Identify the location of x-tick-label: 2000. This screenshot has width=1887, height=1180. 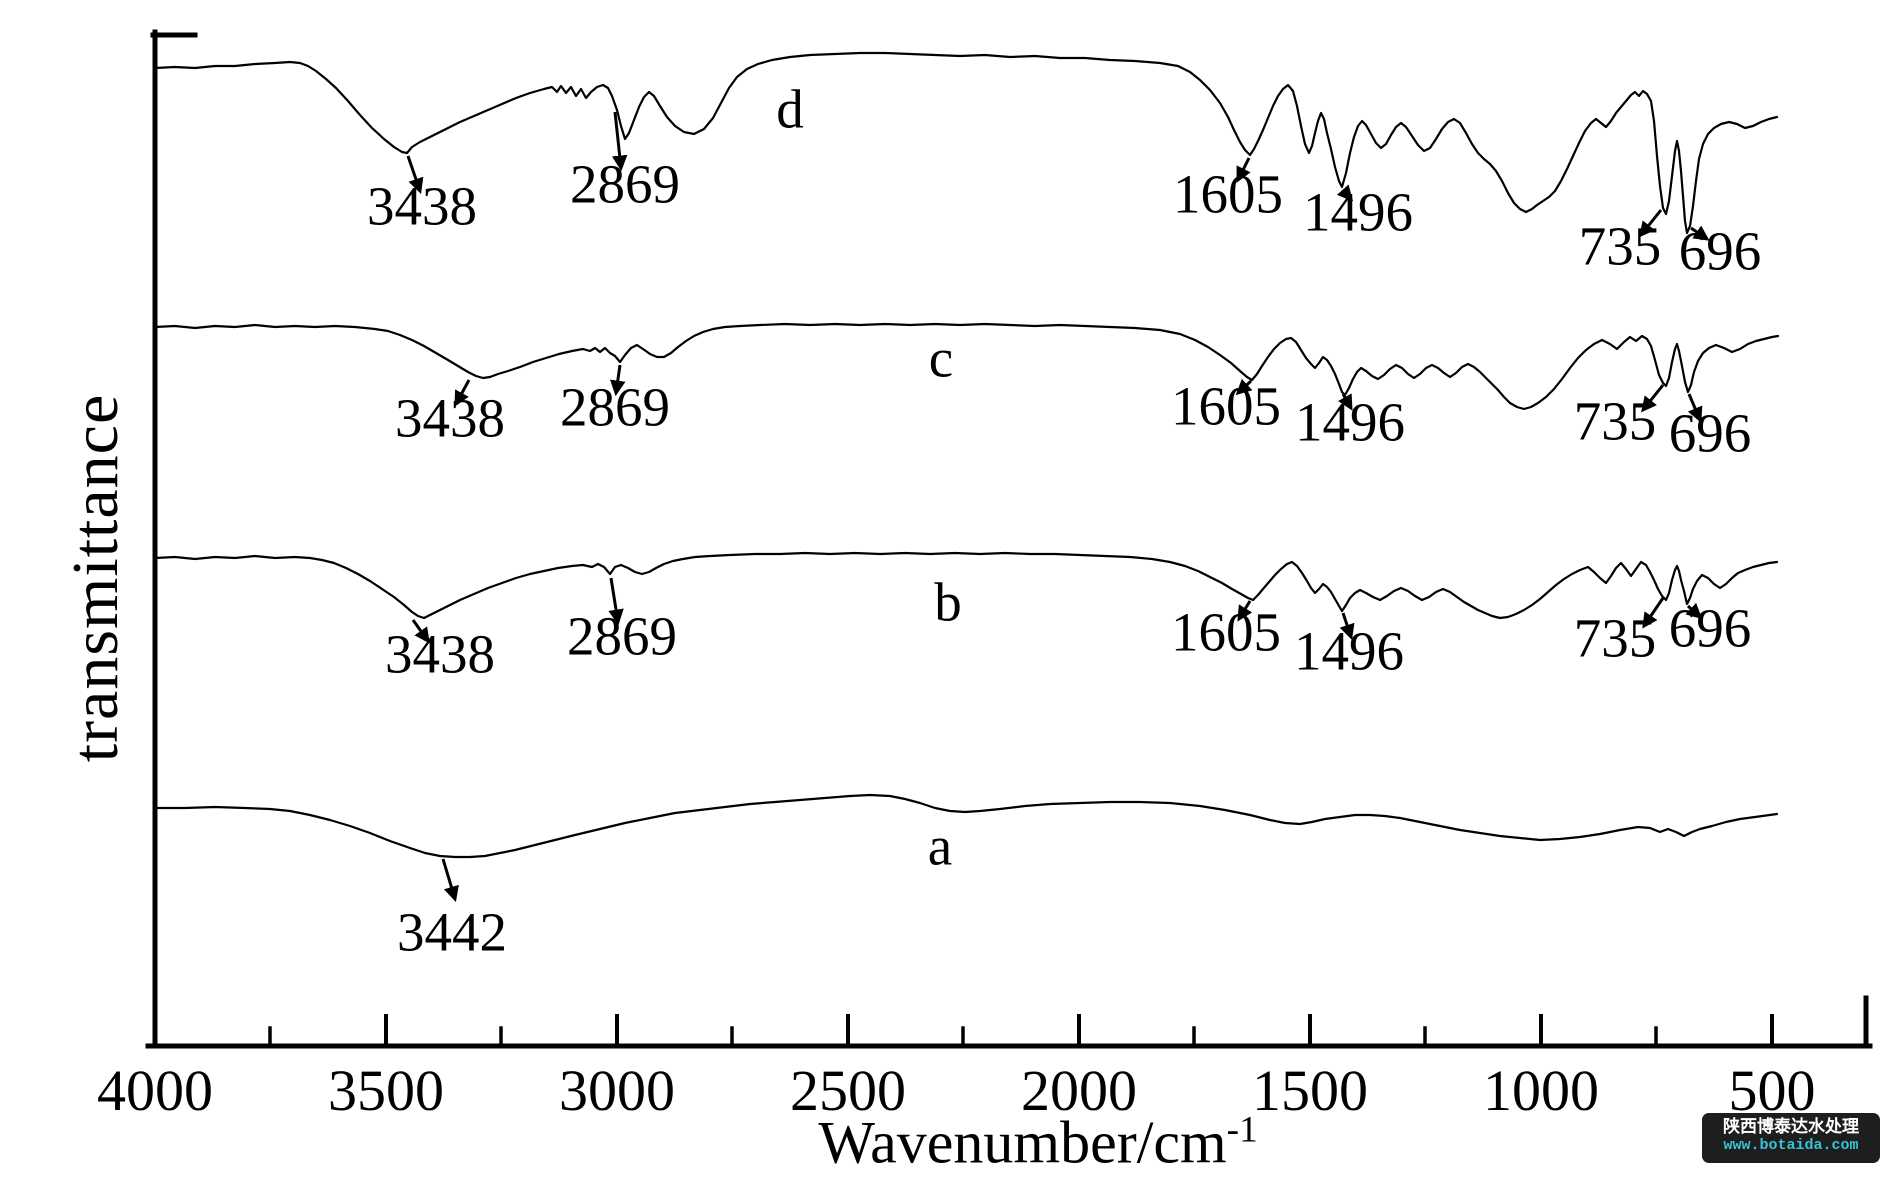
(1079, 1090).